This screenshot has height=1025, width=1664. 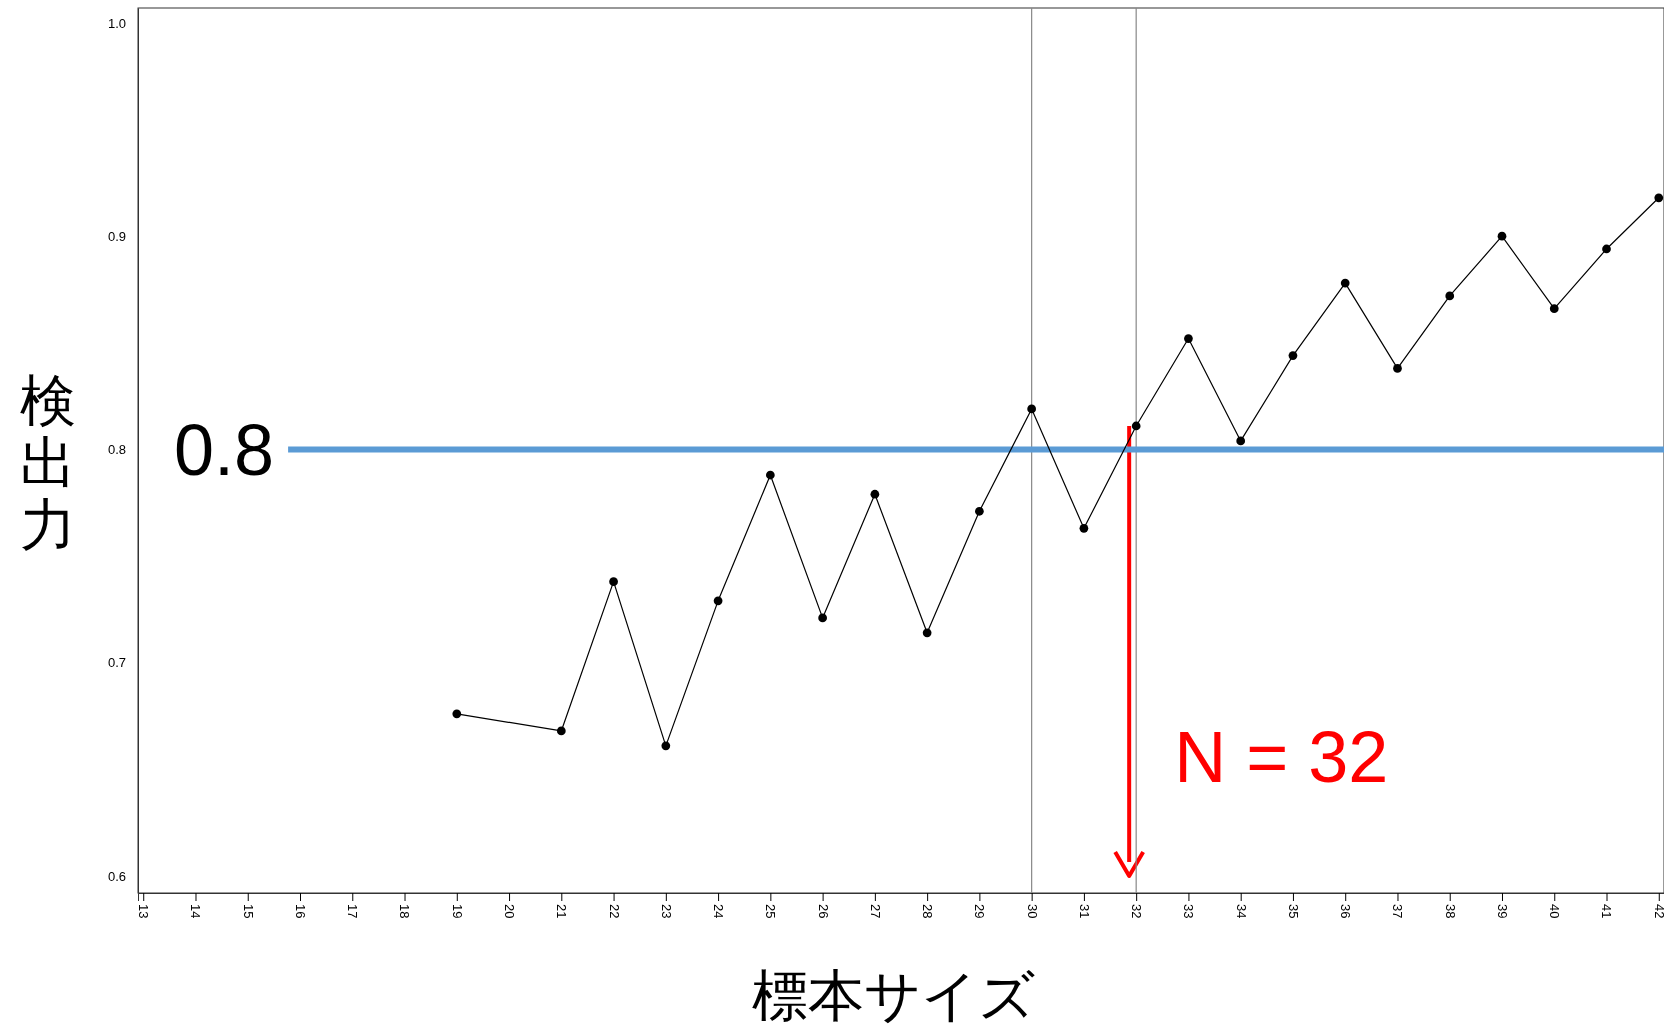 I want to click on x-tick-label: 33, so click(x=1189, y=911).